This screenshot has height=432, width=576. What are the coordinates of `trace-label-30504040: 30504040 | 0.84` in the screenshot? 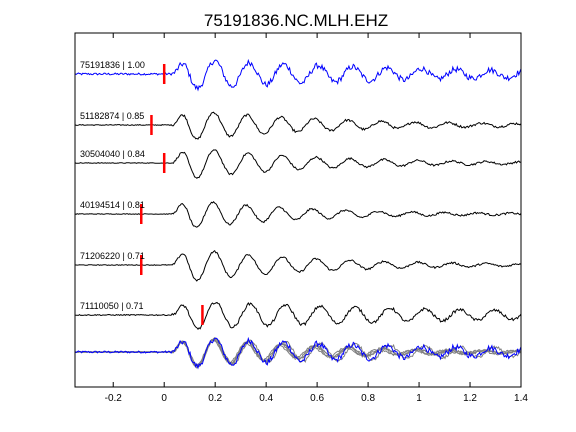 It's located at (112, 154).